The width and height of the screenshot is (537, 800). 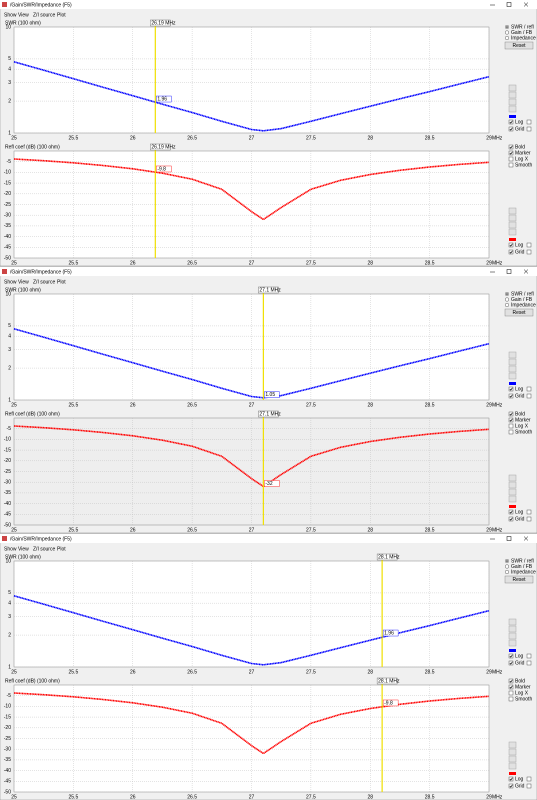 I want to click on check, so click(x=511, y=414).